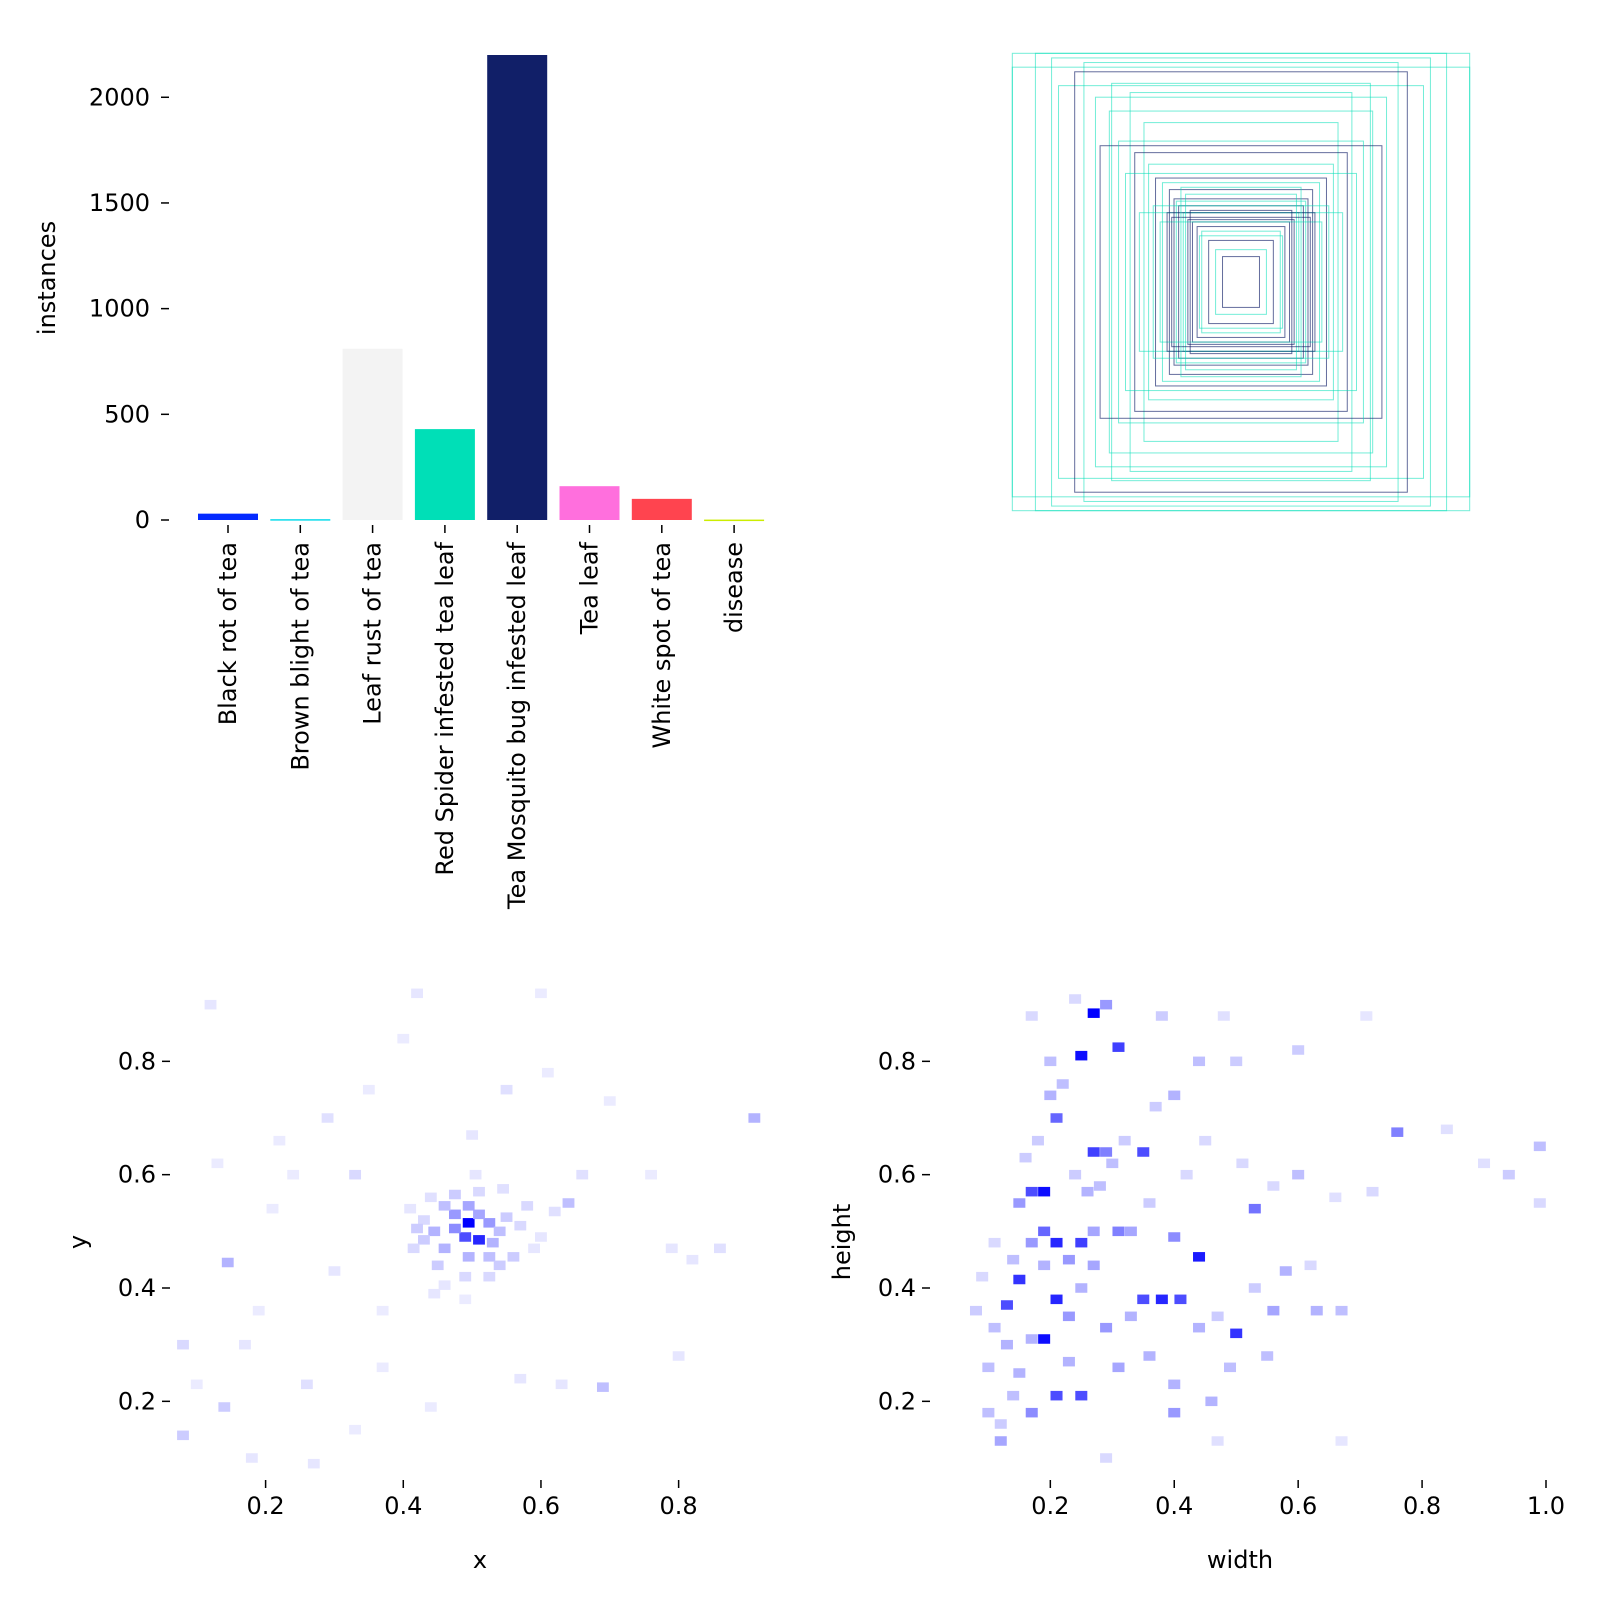  I want to click on overlay-box, so click(1241, 282).